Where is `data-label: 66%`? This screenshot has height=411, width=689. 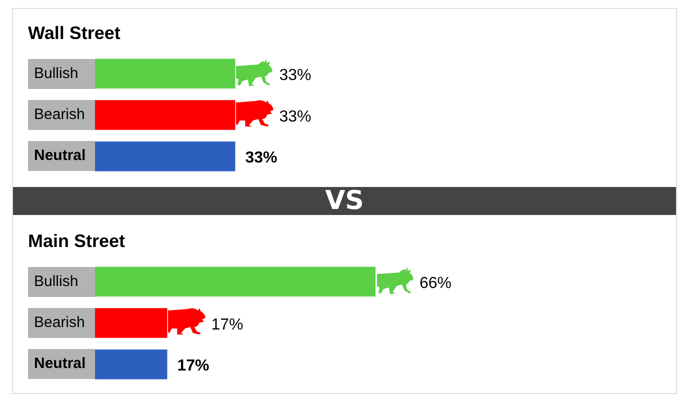 data-label: 66% is located at coordinates (436, 283).